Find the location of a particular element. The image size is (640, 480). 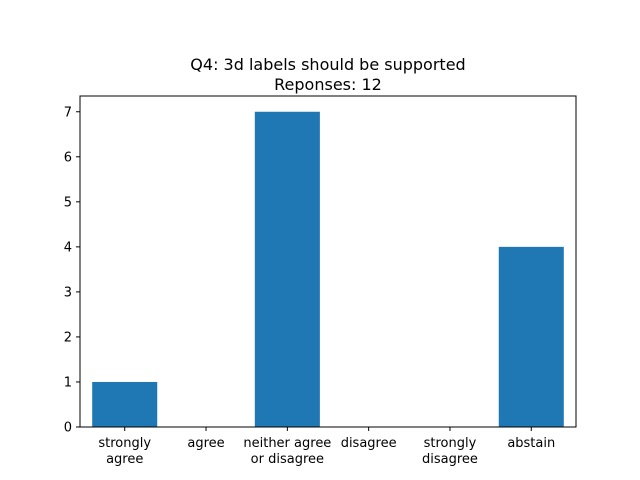

chart-subtitle-line: Reponses: 12 is located at coordinates (328, 84).